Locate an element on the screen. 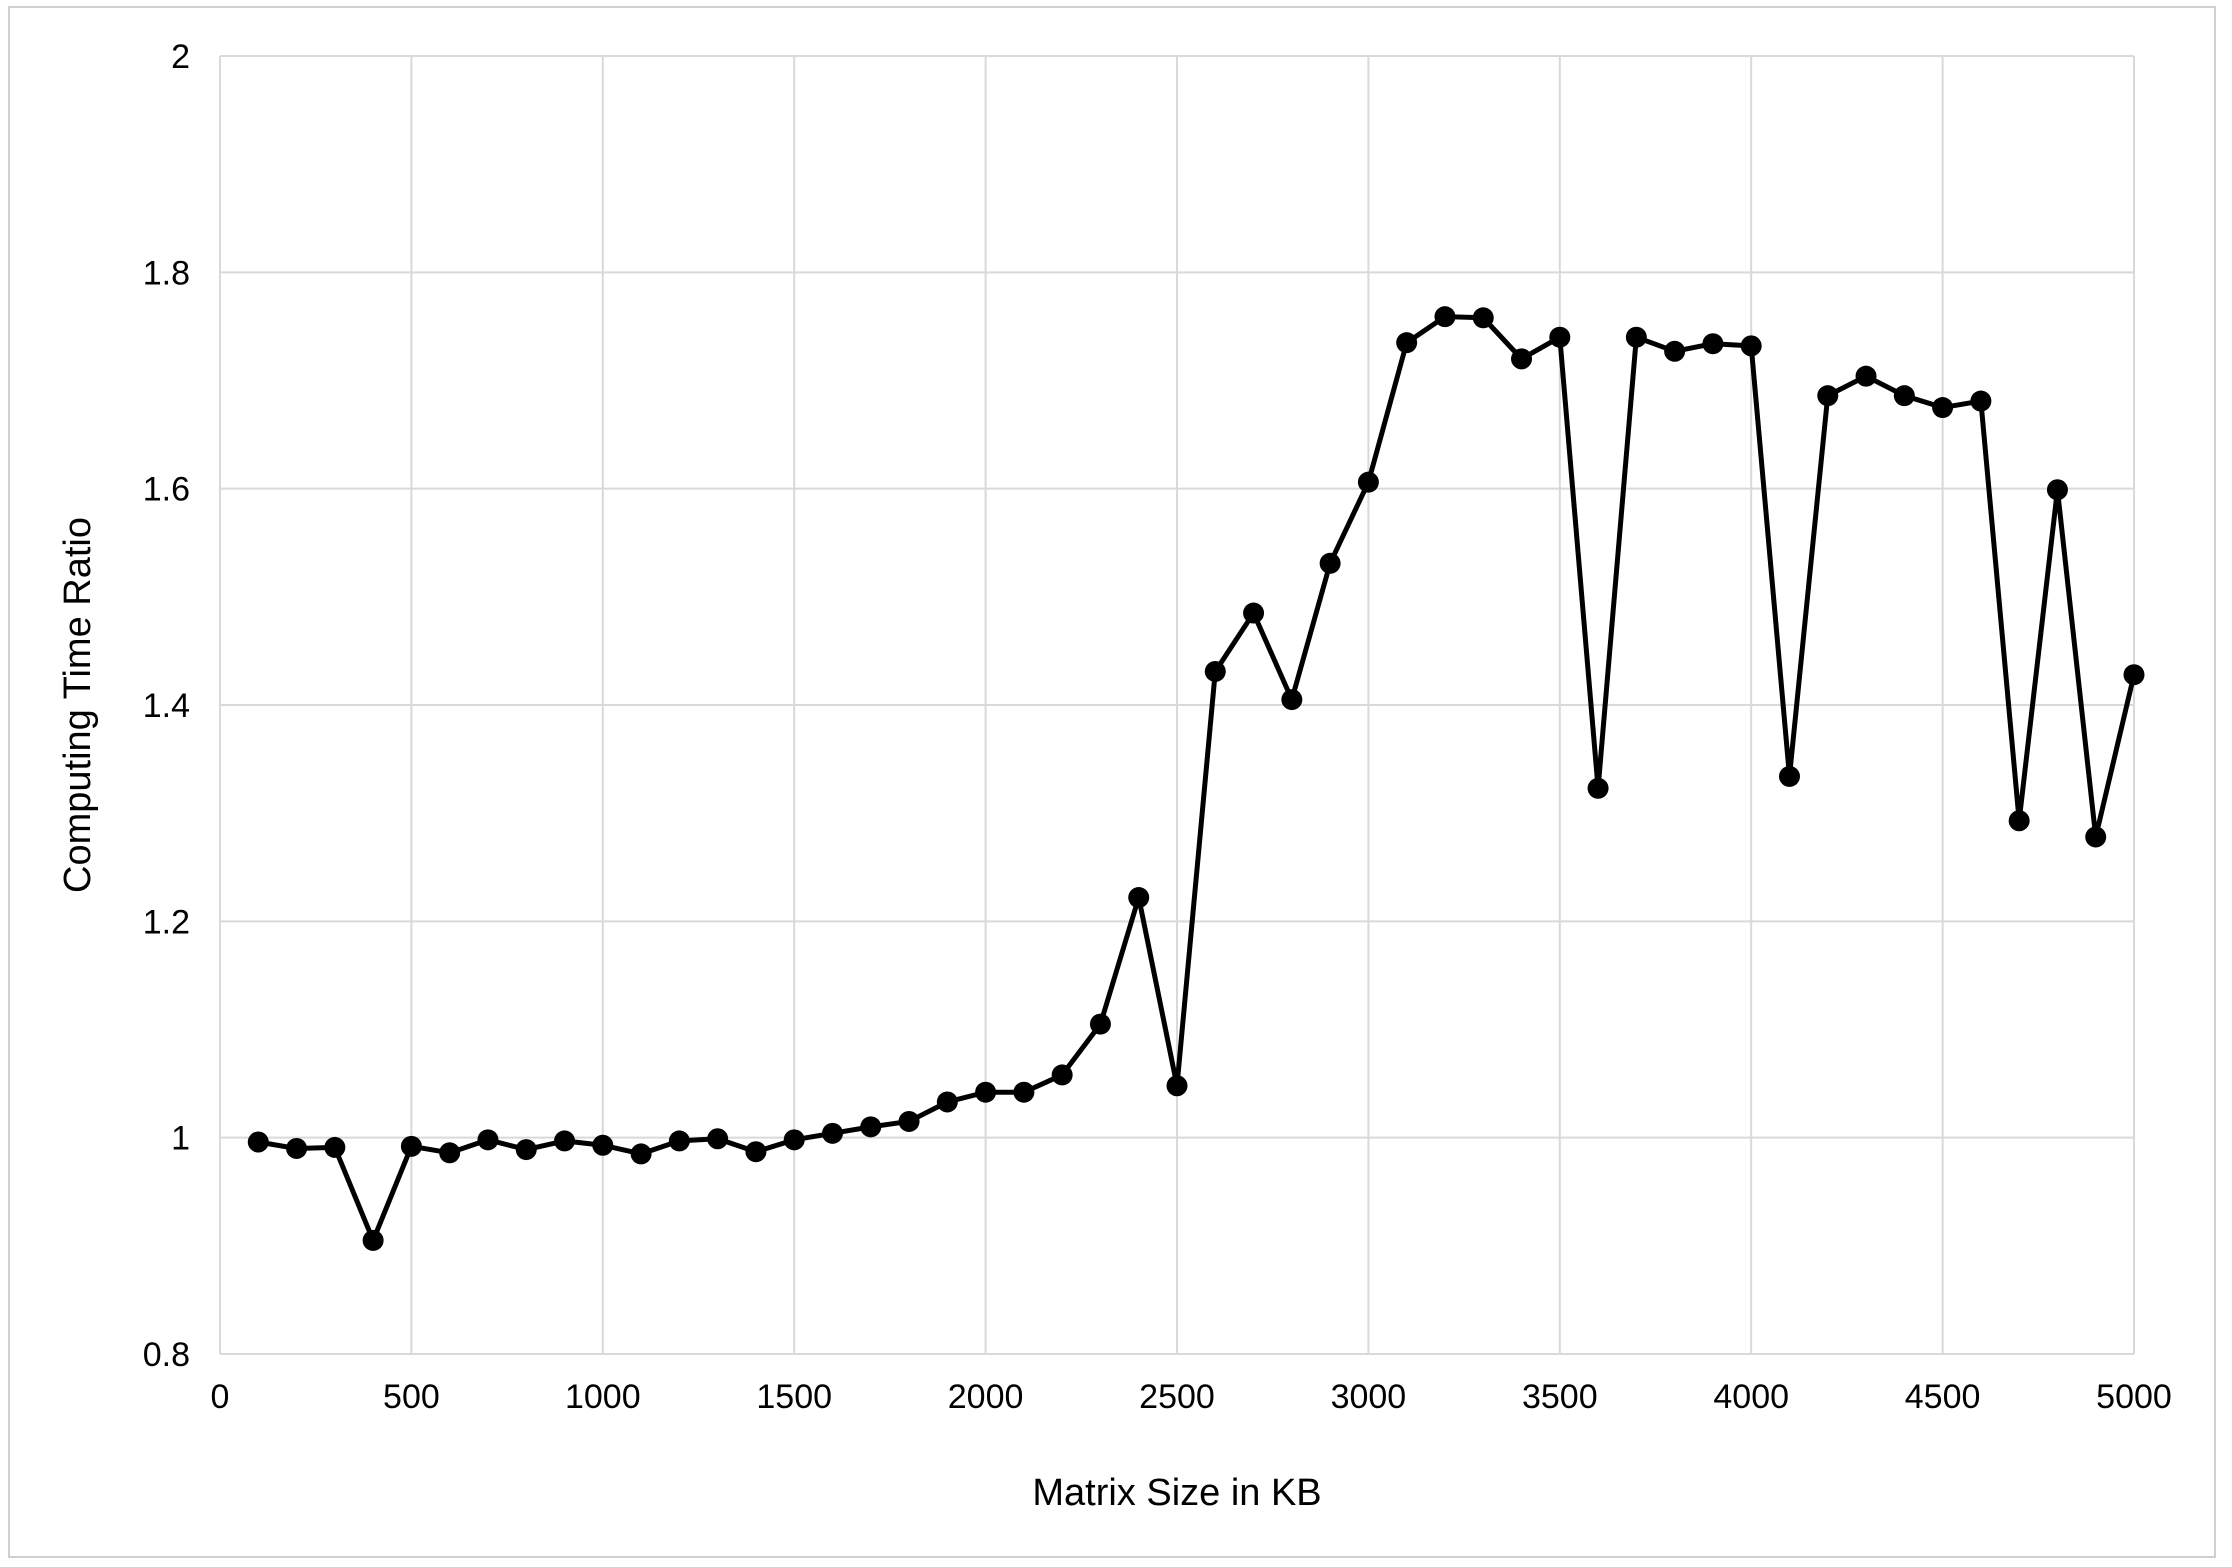 This screenshot has width=2232, height=1567. y-tick-label: 0.8 is located at coordinates (166, 1355).